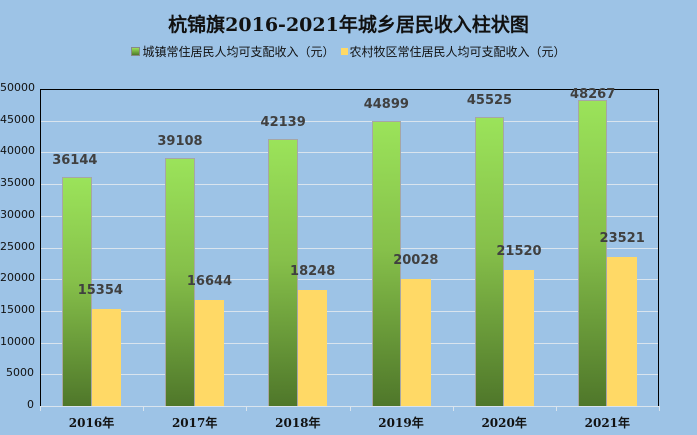 The width and height of the screenshot is (697, 435). Describe the element at coordinates (17, 214) in the screenshot. I see `y-tick-label: 30000` at that location.